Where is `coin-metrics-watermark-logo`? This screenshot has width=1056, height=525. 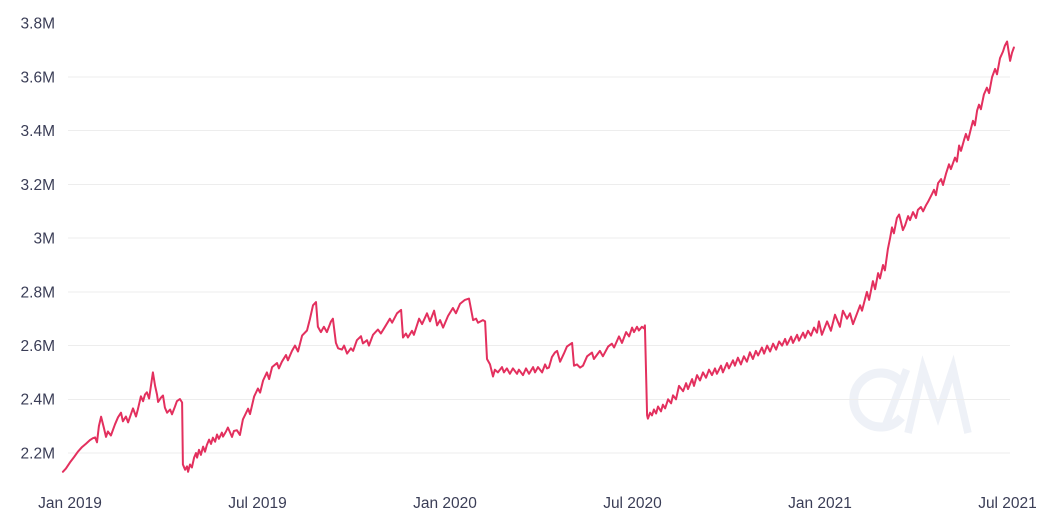
coin-metrics-watermark-logo is located at coordinates (910, 394).